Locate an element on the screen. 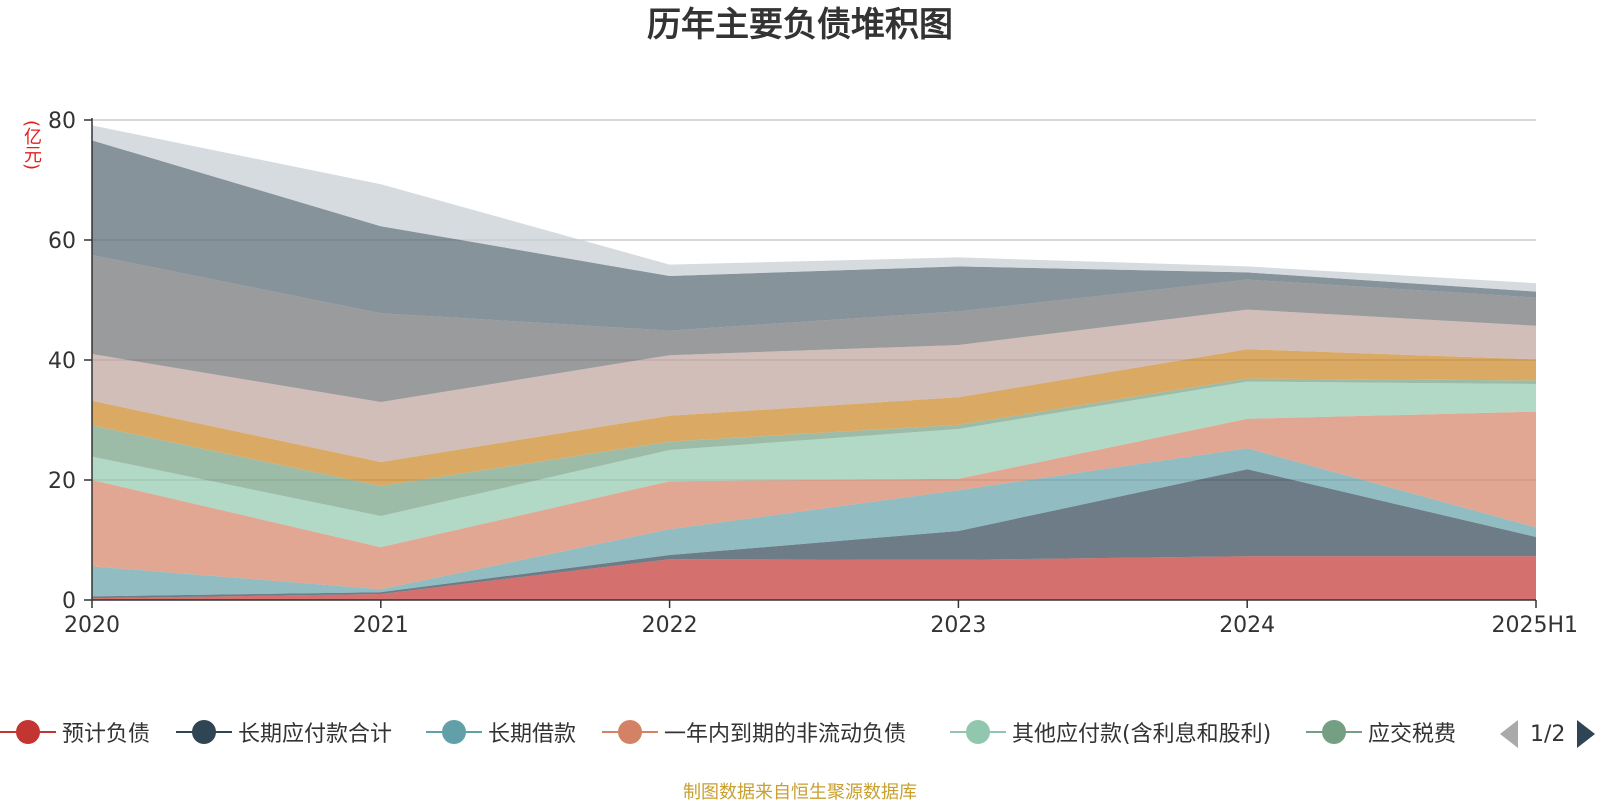 The height and width of the screenshot is (804, 1600). x-tick-label: 2025H1 is located at coordinates (1534, 625).